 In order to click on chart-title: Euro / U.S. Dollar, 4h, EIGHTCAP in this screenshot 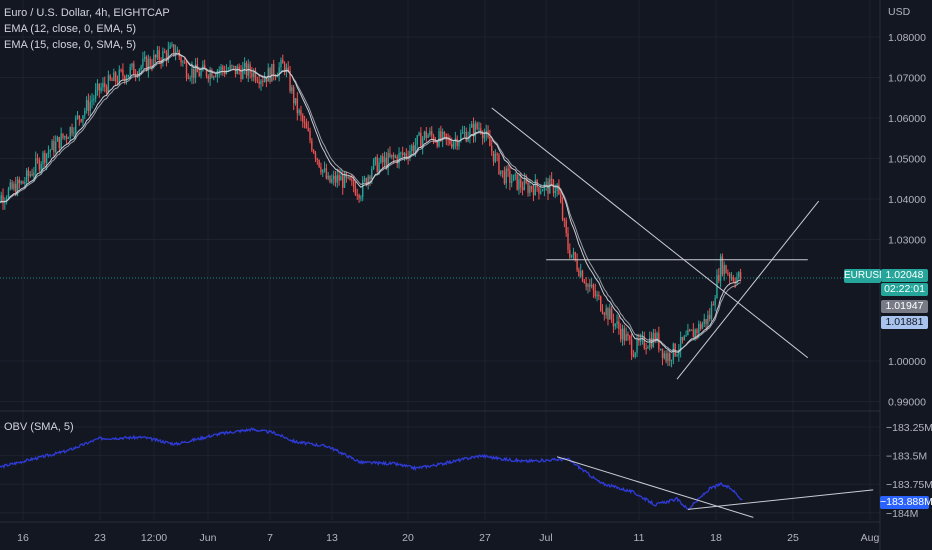, I will do `click(87, 13)`.